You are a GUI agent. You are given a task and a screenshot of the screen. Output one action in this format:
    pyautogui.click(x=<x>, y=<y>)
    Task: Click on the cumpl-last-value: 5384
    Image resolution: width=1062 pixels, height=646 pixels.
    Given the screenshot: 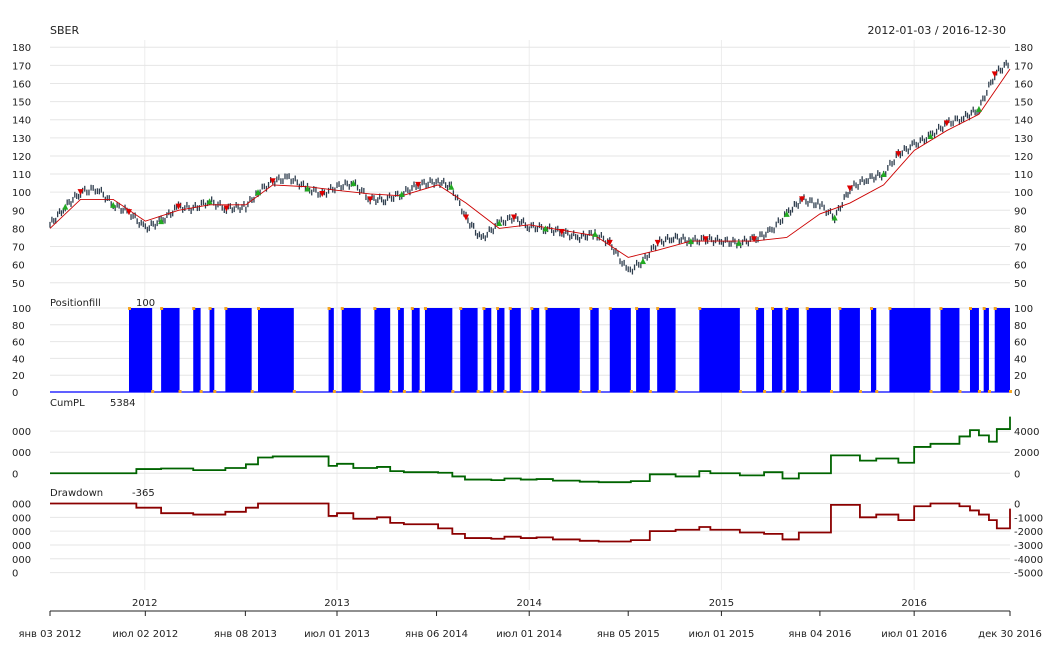 What is the action you would take?
    pyautogui.click(x=122, y=403)
    